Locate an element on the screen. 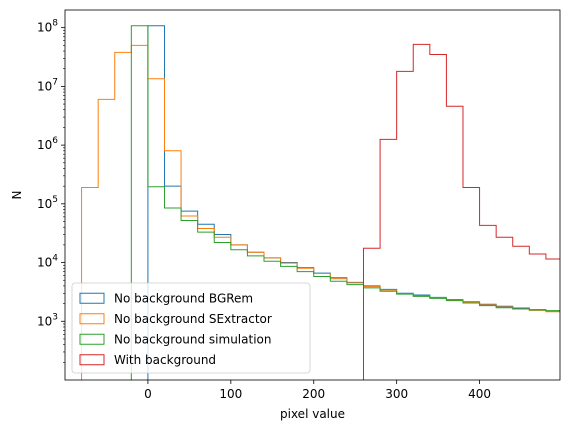  x-axis-ticks: 0 100 200 300 400 is located at coordinates (317, 390).